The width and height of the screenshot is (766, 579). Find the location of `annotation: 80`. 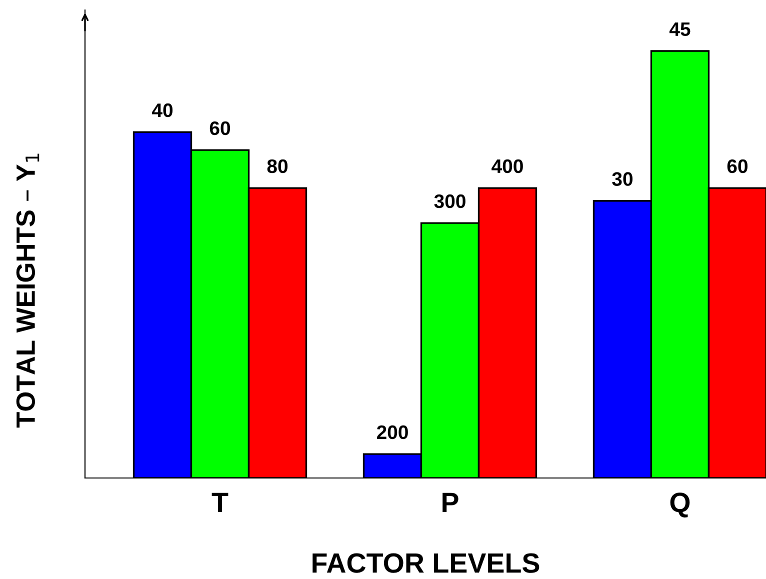

annotation: 80 is located at coordinates (277, 166).